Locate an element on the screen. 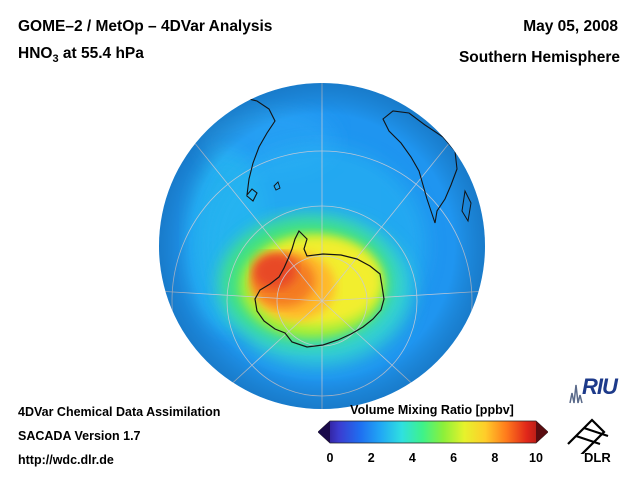  hemisphere-label: Southern Hemisphere is located at coordinates (539, 57).